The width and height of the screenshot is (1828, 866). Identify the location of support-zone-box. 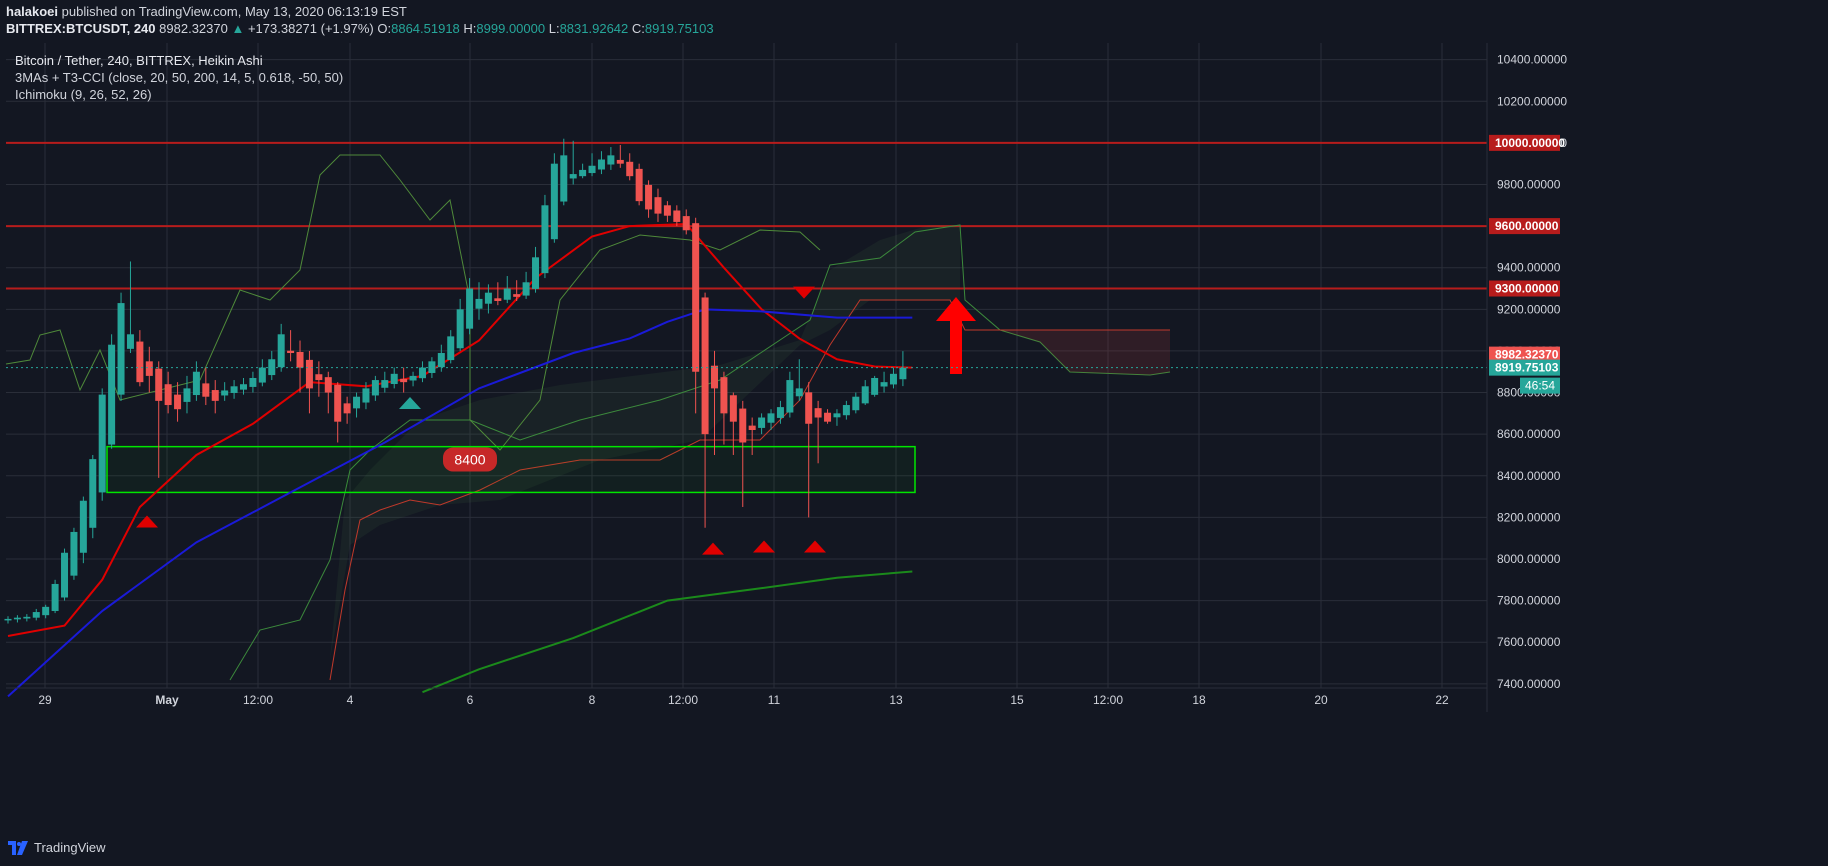
(511, 469).